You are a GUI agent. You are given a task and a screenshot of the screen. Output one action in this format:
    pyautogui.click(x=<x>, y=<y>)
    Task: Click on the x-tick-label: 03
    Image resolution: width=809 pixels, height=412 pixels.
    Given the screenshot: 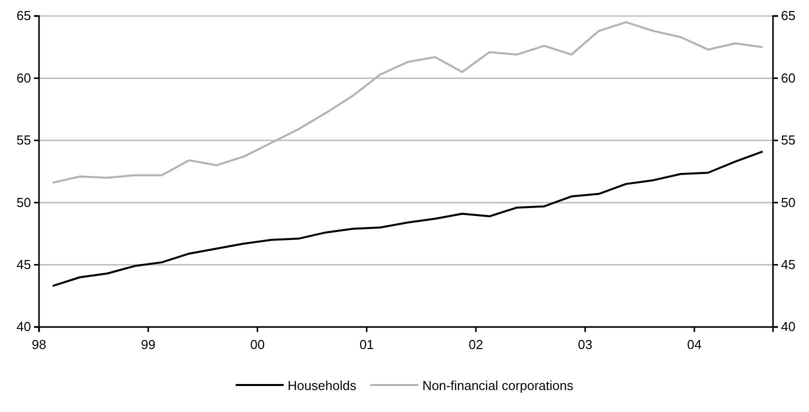 What is the action you would take?
    pyautogui.click(x=585, y=344)
    